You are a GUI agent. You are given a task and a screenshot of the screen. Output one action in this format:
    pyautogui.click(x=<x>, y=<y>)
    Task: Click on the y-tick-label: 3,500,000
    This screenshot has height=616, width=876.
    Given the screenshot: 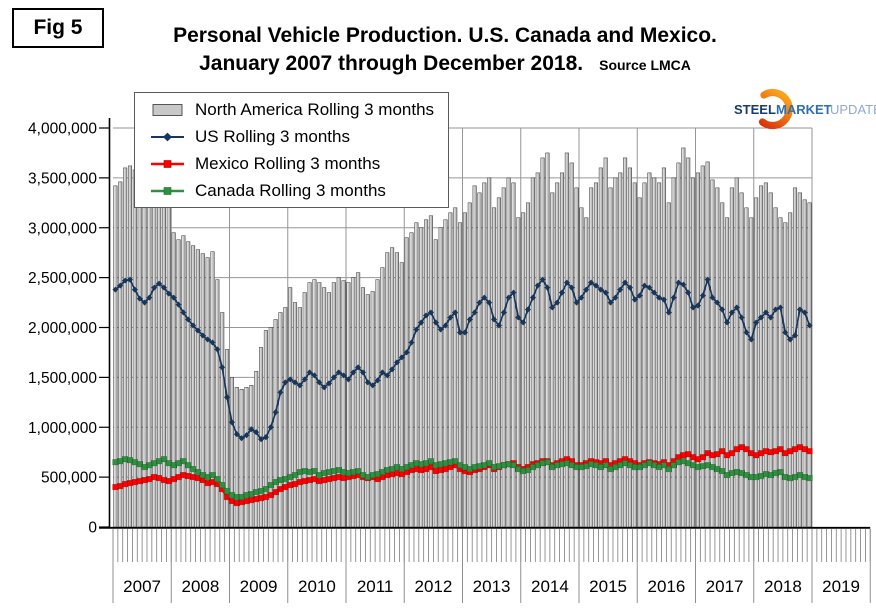 What is the action you would take?
    pyautogui.click(x=62, y=178)
    